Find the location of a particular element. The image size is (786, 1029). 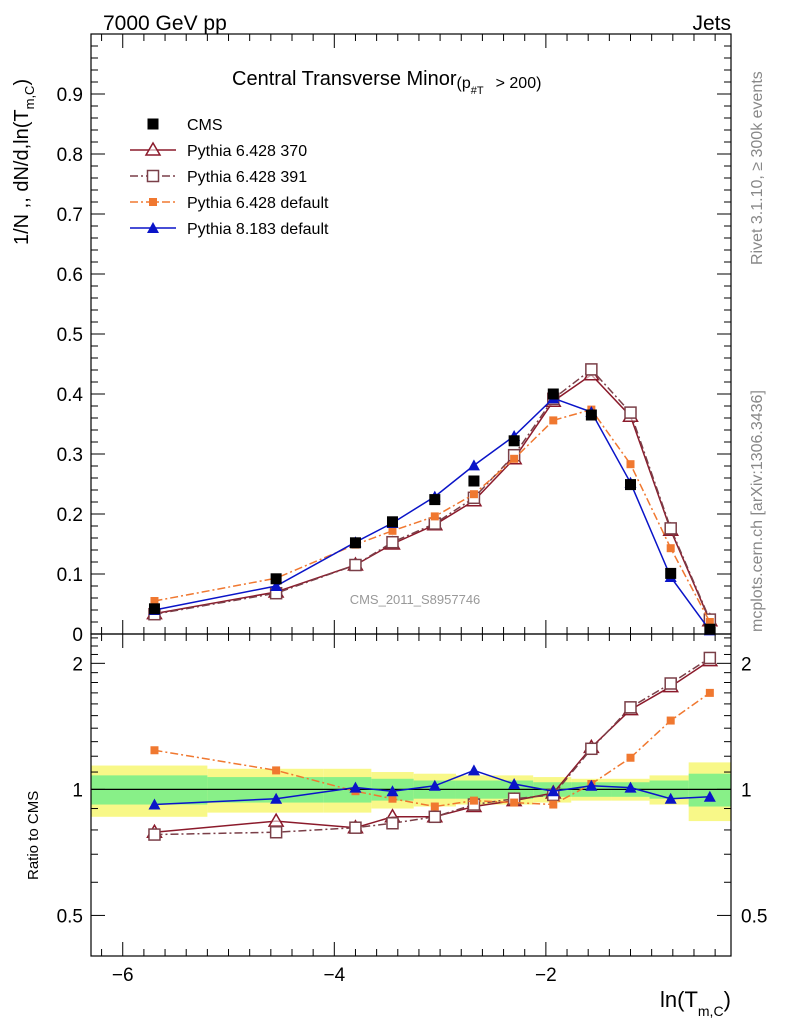

jets-label: Jets is located at coordinates (711, 23).